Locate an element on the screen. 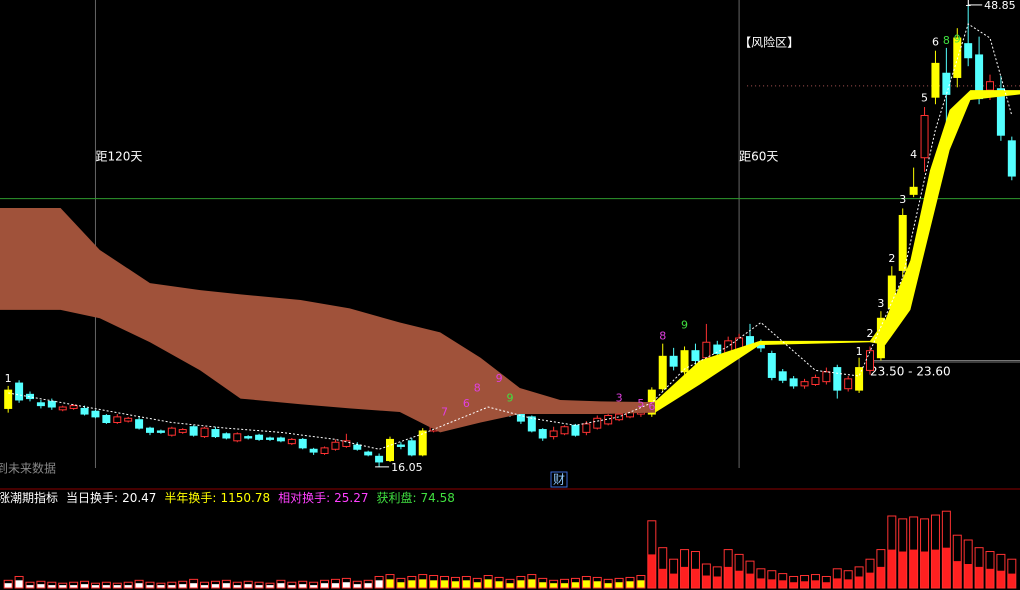  marker-label: 距120天 is located at coordinates (118, 157).